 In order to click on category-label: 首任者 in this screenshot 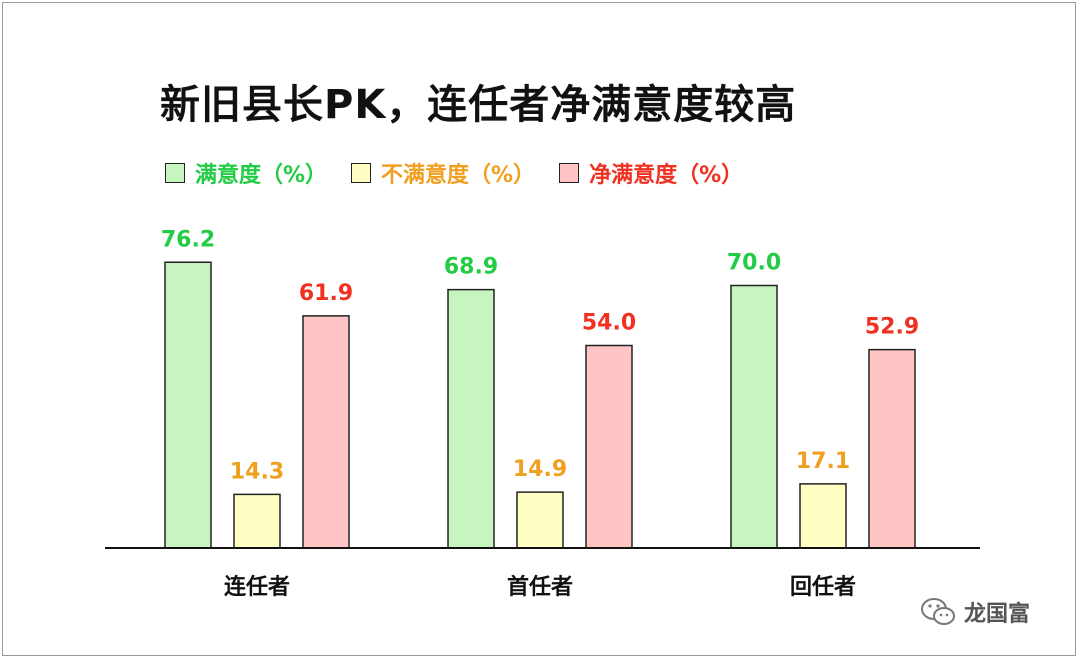, I will do `click(540, 587)`.